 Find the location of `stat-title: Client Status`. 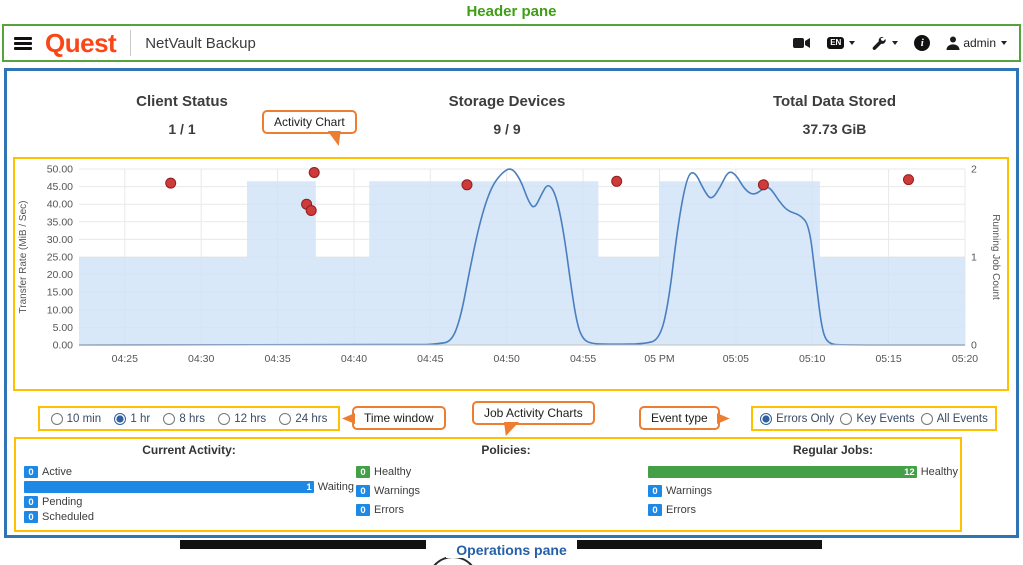

stat-title: Client Status is located at coordinates (182, 101).